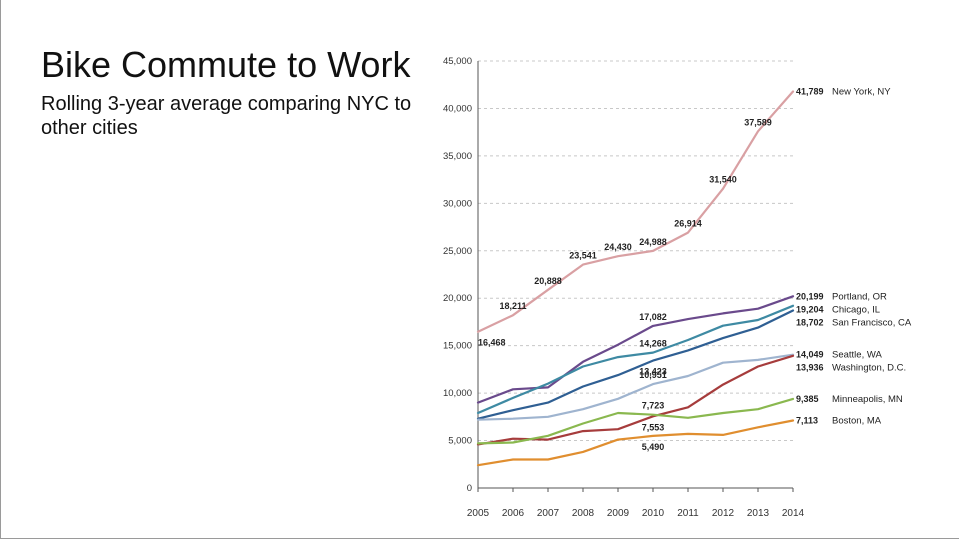 The width and height of the screenshot is (960, 540). What do you see at coordinates (457, 346) in the screenshot?
I see `y-tick-label: 15,000` at bounding box center [457, 346].